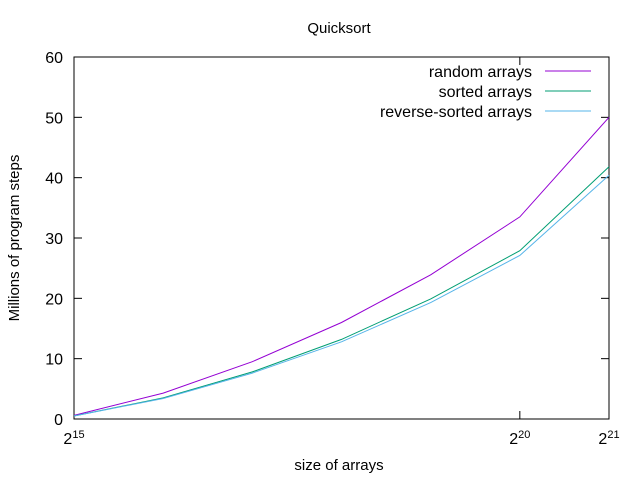 This screenshot has width=640, height=480. I want to click on x-tick-label: 215, so click(73, 438).